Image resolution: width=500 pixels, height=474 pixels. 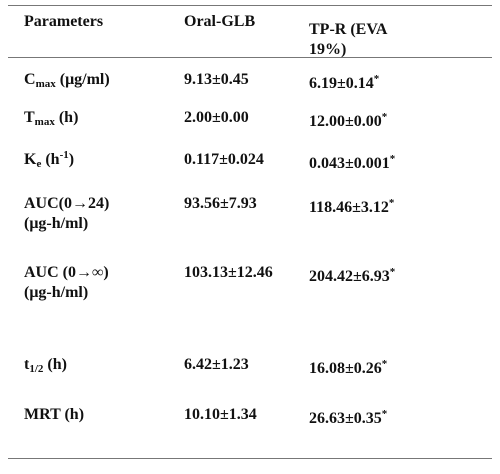 I want to click on tpr-cell: 204.42±6.93*, so click(x=352, y=277).